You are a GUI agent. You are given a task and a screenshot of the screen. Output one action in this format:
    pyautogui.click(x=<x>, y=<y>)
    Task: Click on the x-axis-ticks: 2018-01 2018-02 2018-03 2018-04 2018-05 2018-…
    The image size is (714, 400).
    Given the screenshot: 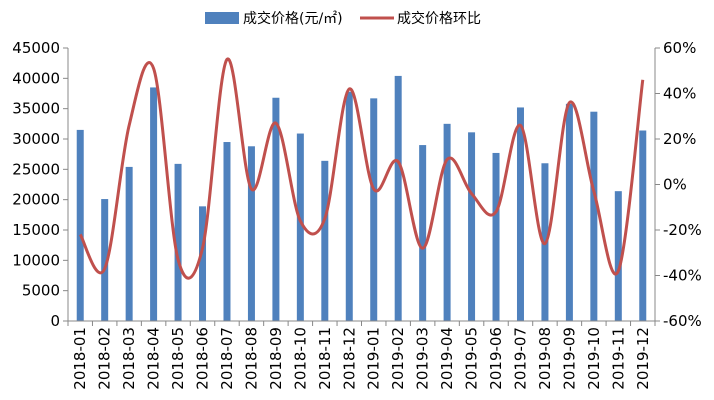 What is the action you would take?
    pyautogui.click(x=361, y=355)
    